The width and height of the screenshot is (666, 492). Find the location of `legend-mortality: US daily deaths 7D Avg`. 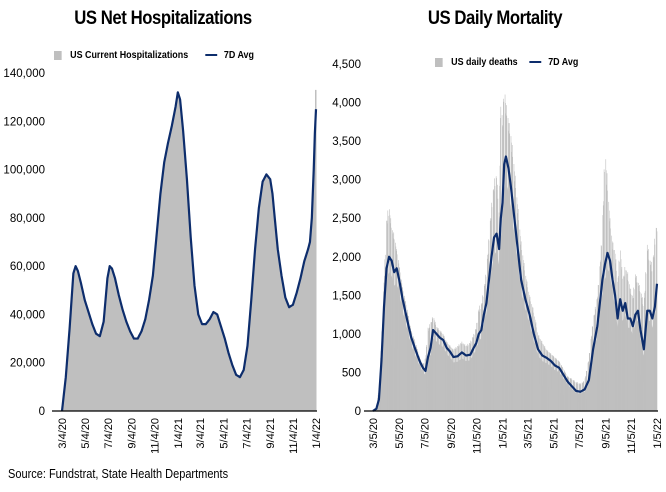

legend-mortality: US daily deaths 7D Avg is located at coordinates (506, 62).